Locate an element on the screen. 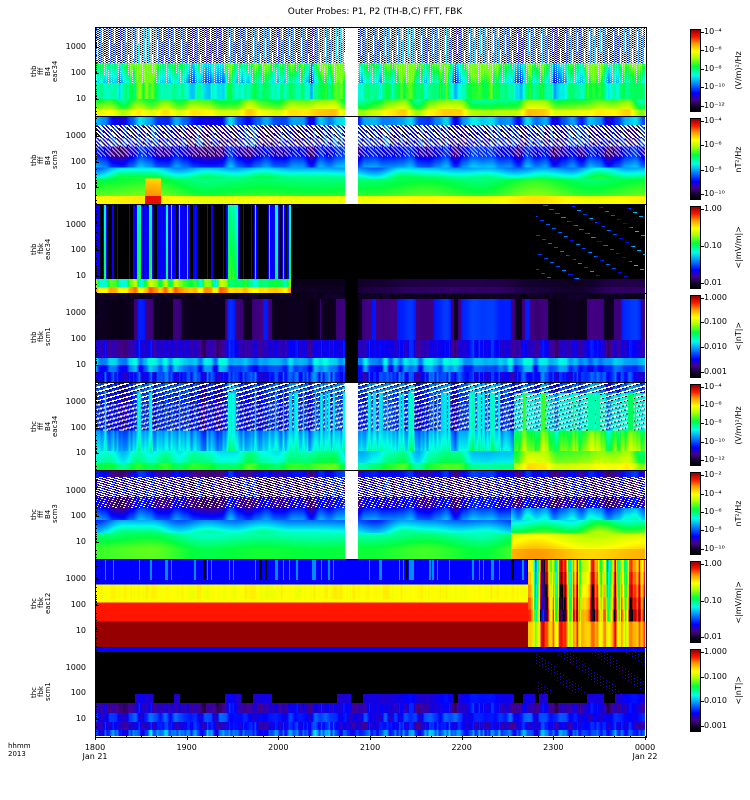 Image resolution: width=750 pixels, height=800 pixels. spectrogram-panel-thc-fbk-scm1 is located at coordinates (370, 691).